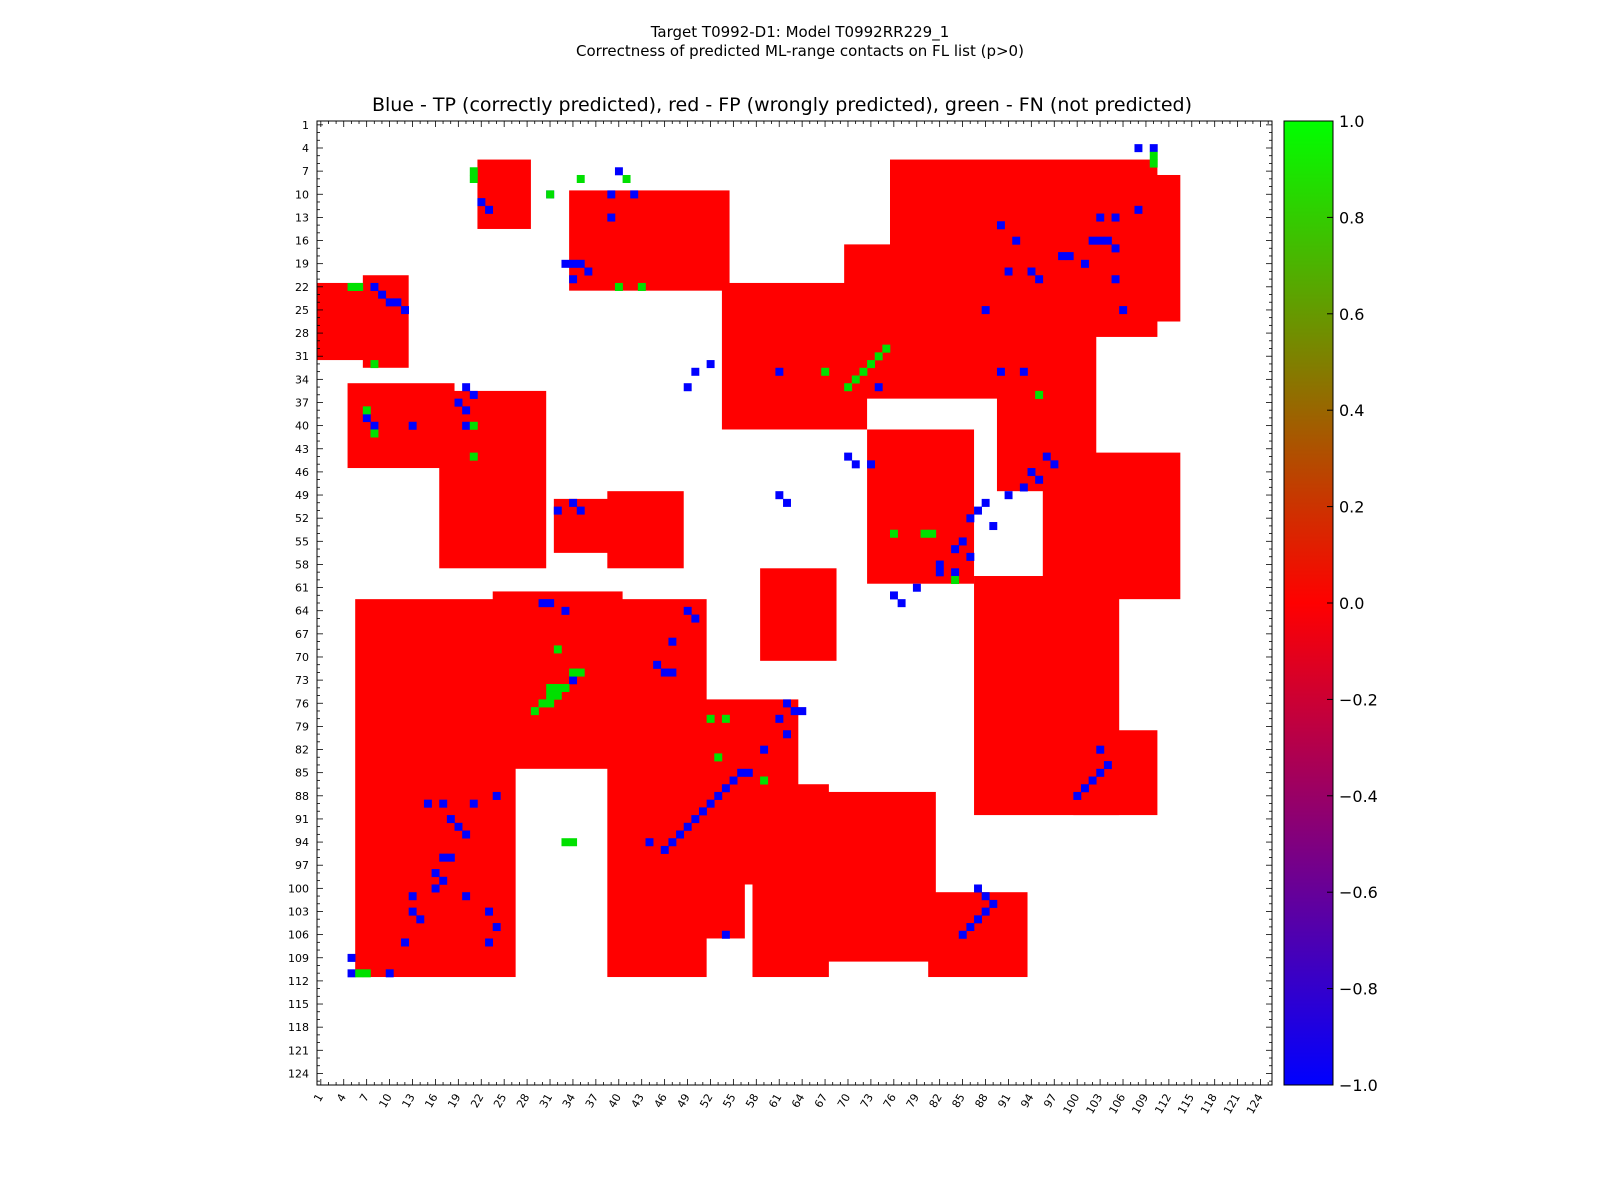  I want to click on x-tick-label: 121, so click(1232, 1104).